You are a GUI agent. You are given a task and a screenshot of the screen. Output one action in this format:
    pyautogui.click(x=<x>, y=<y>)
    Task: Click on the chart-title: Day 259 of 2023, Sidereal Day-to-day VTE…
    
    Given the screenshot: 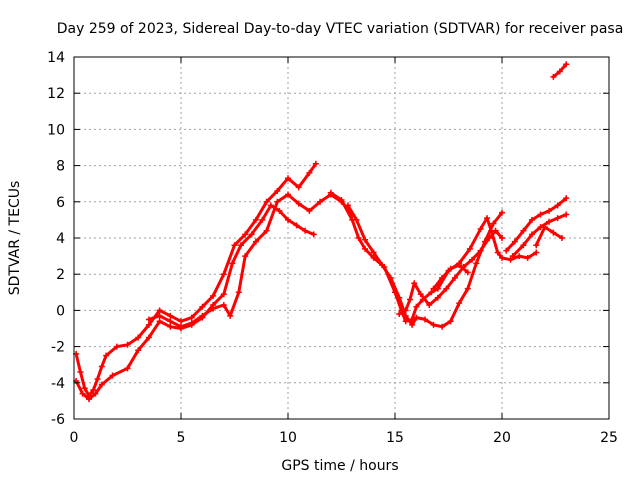 What is the action you would take?
    pyautogui.click(x=340, y=29)
    